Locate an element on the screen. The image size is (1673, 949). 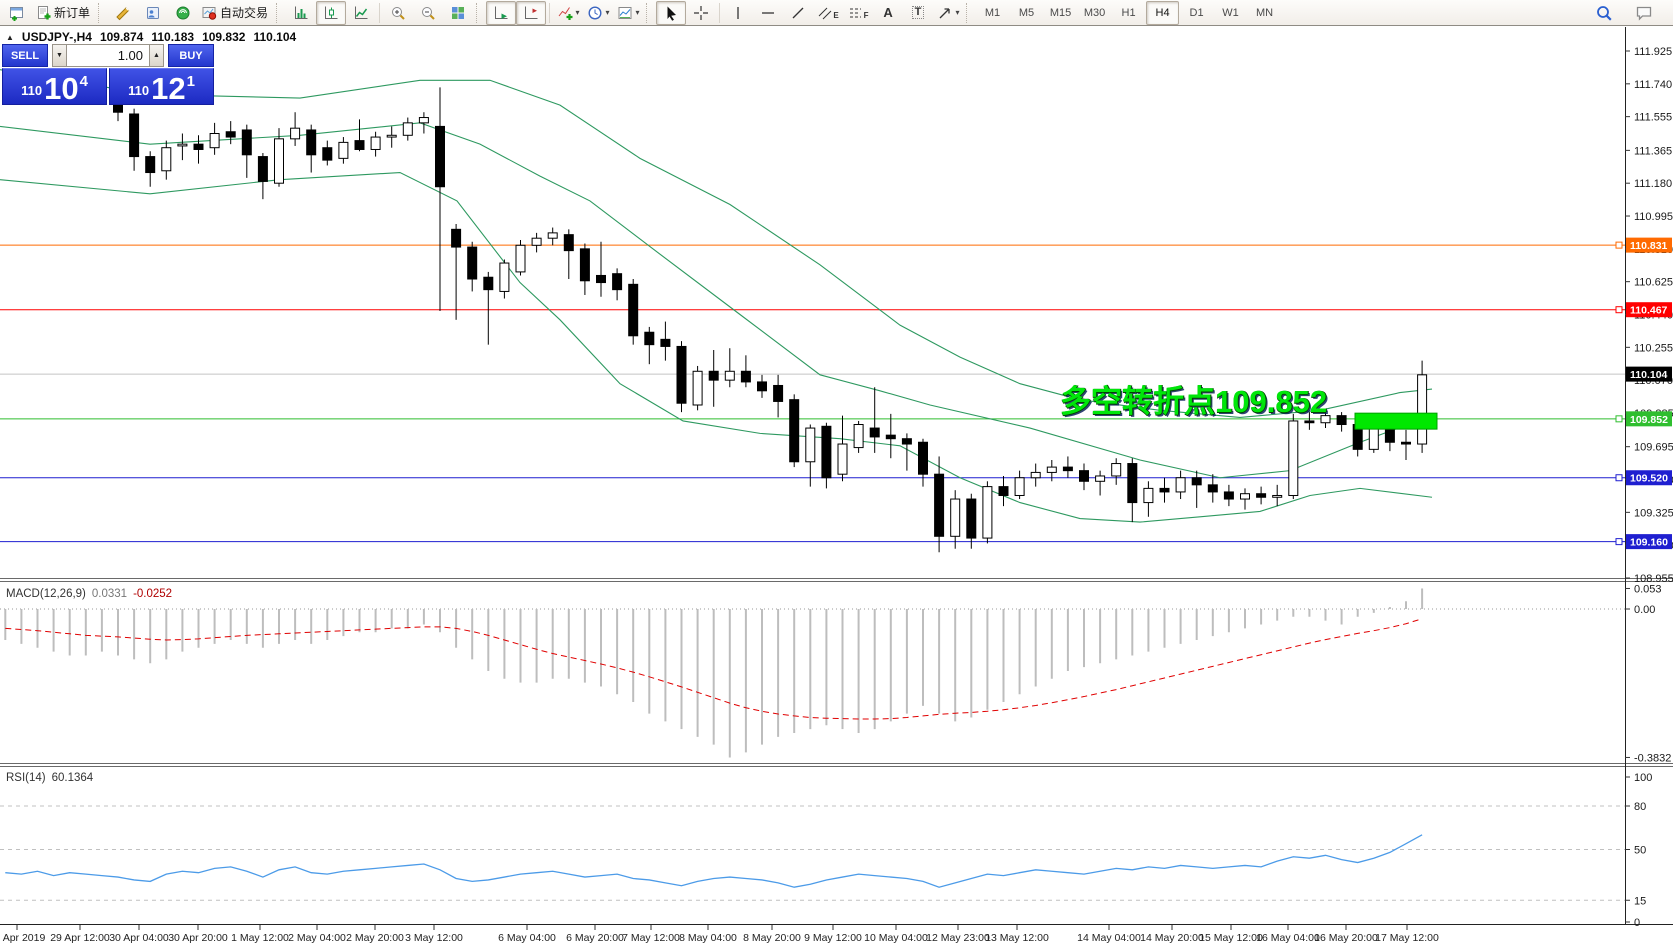
buy-button: BUY is located at coordinates (191, 55).